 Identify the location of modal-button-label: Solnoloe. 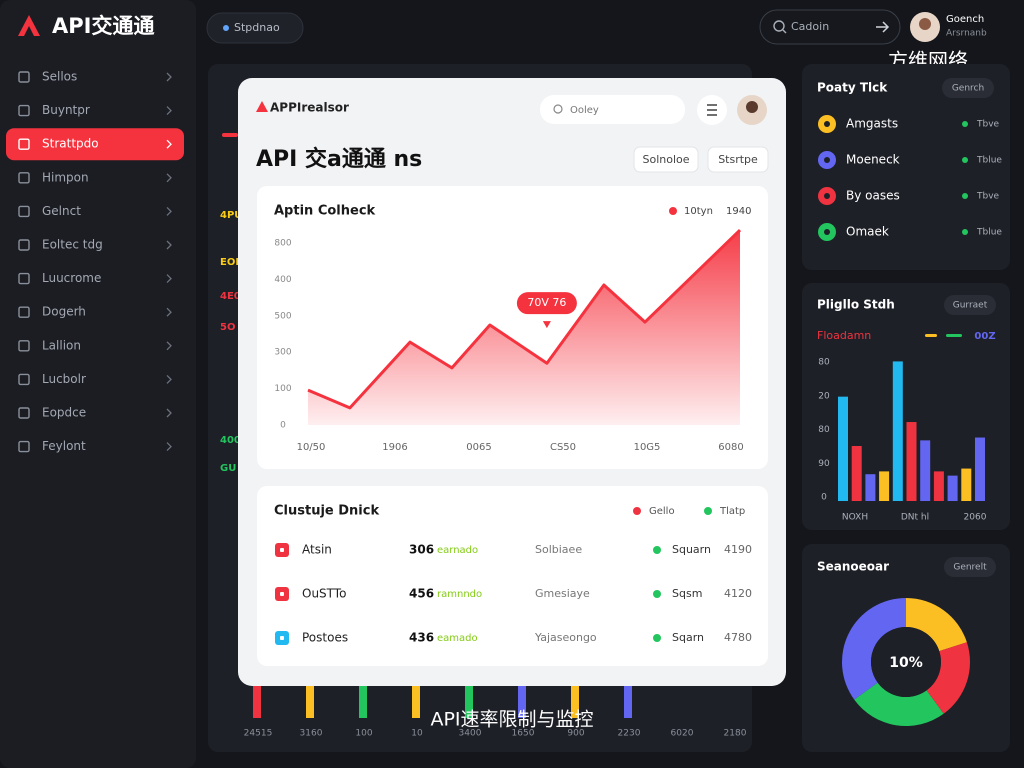
(665, 159).